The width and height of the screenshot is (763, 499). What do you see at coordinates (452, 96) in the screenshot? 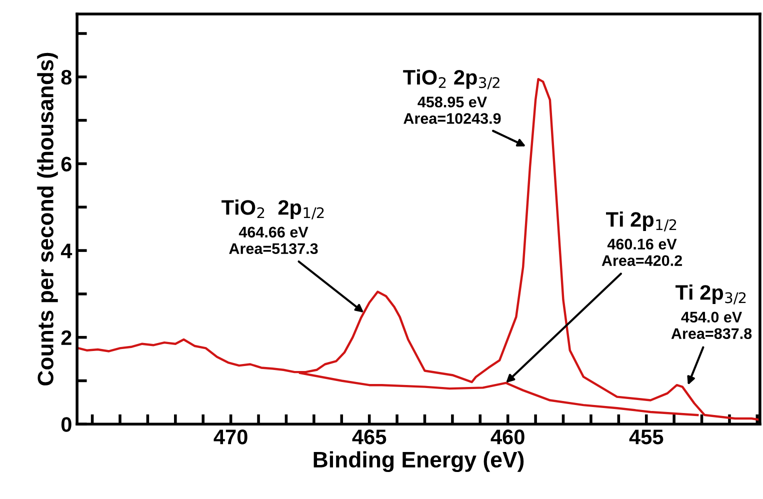
I see `annotation: TiO$_{2}$ 2p$_{3/2}$ 458.95 eV Area=10243.9` at bounding box center [452, 96].